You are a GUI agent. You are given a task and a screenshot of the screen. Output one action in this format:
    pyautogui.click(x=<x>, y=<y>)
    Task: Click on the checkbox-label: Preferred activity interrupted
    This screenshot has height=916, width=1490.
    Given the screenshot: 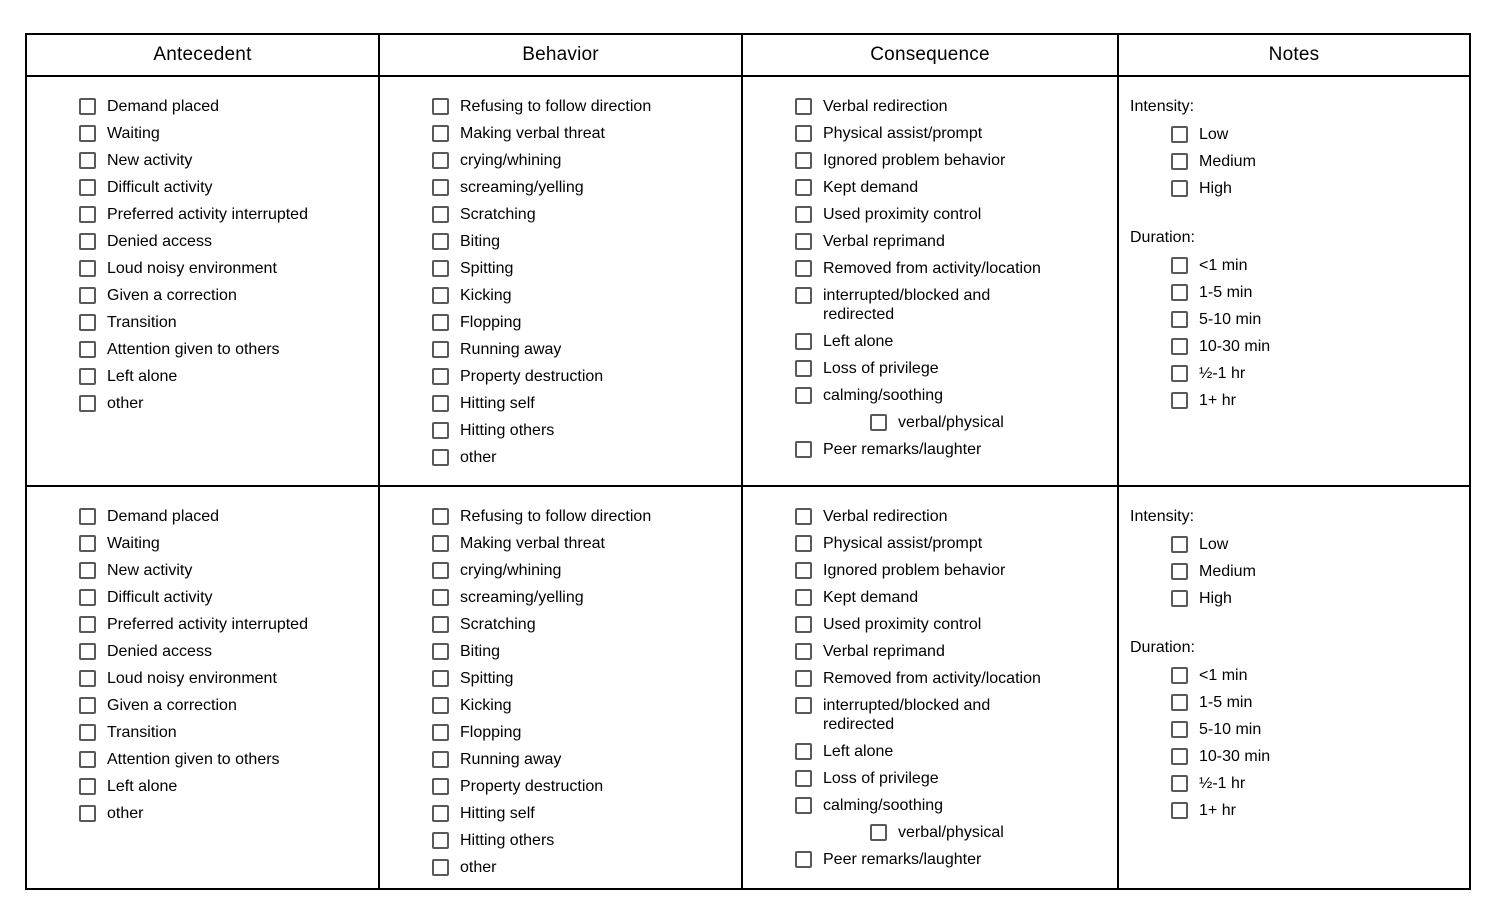 What is the action you would take?
    pyautogui.click(x=207, y=214)
    